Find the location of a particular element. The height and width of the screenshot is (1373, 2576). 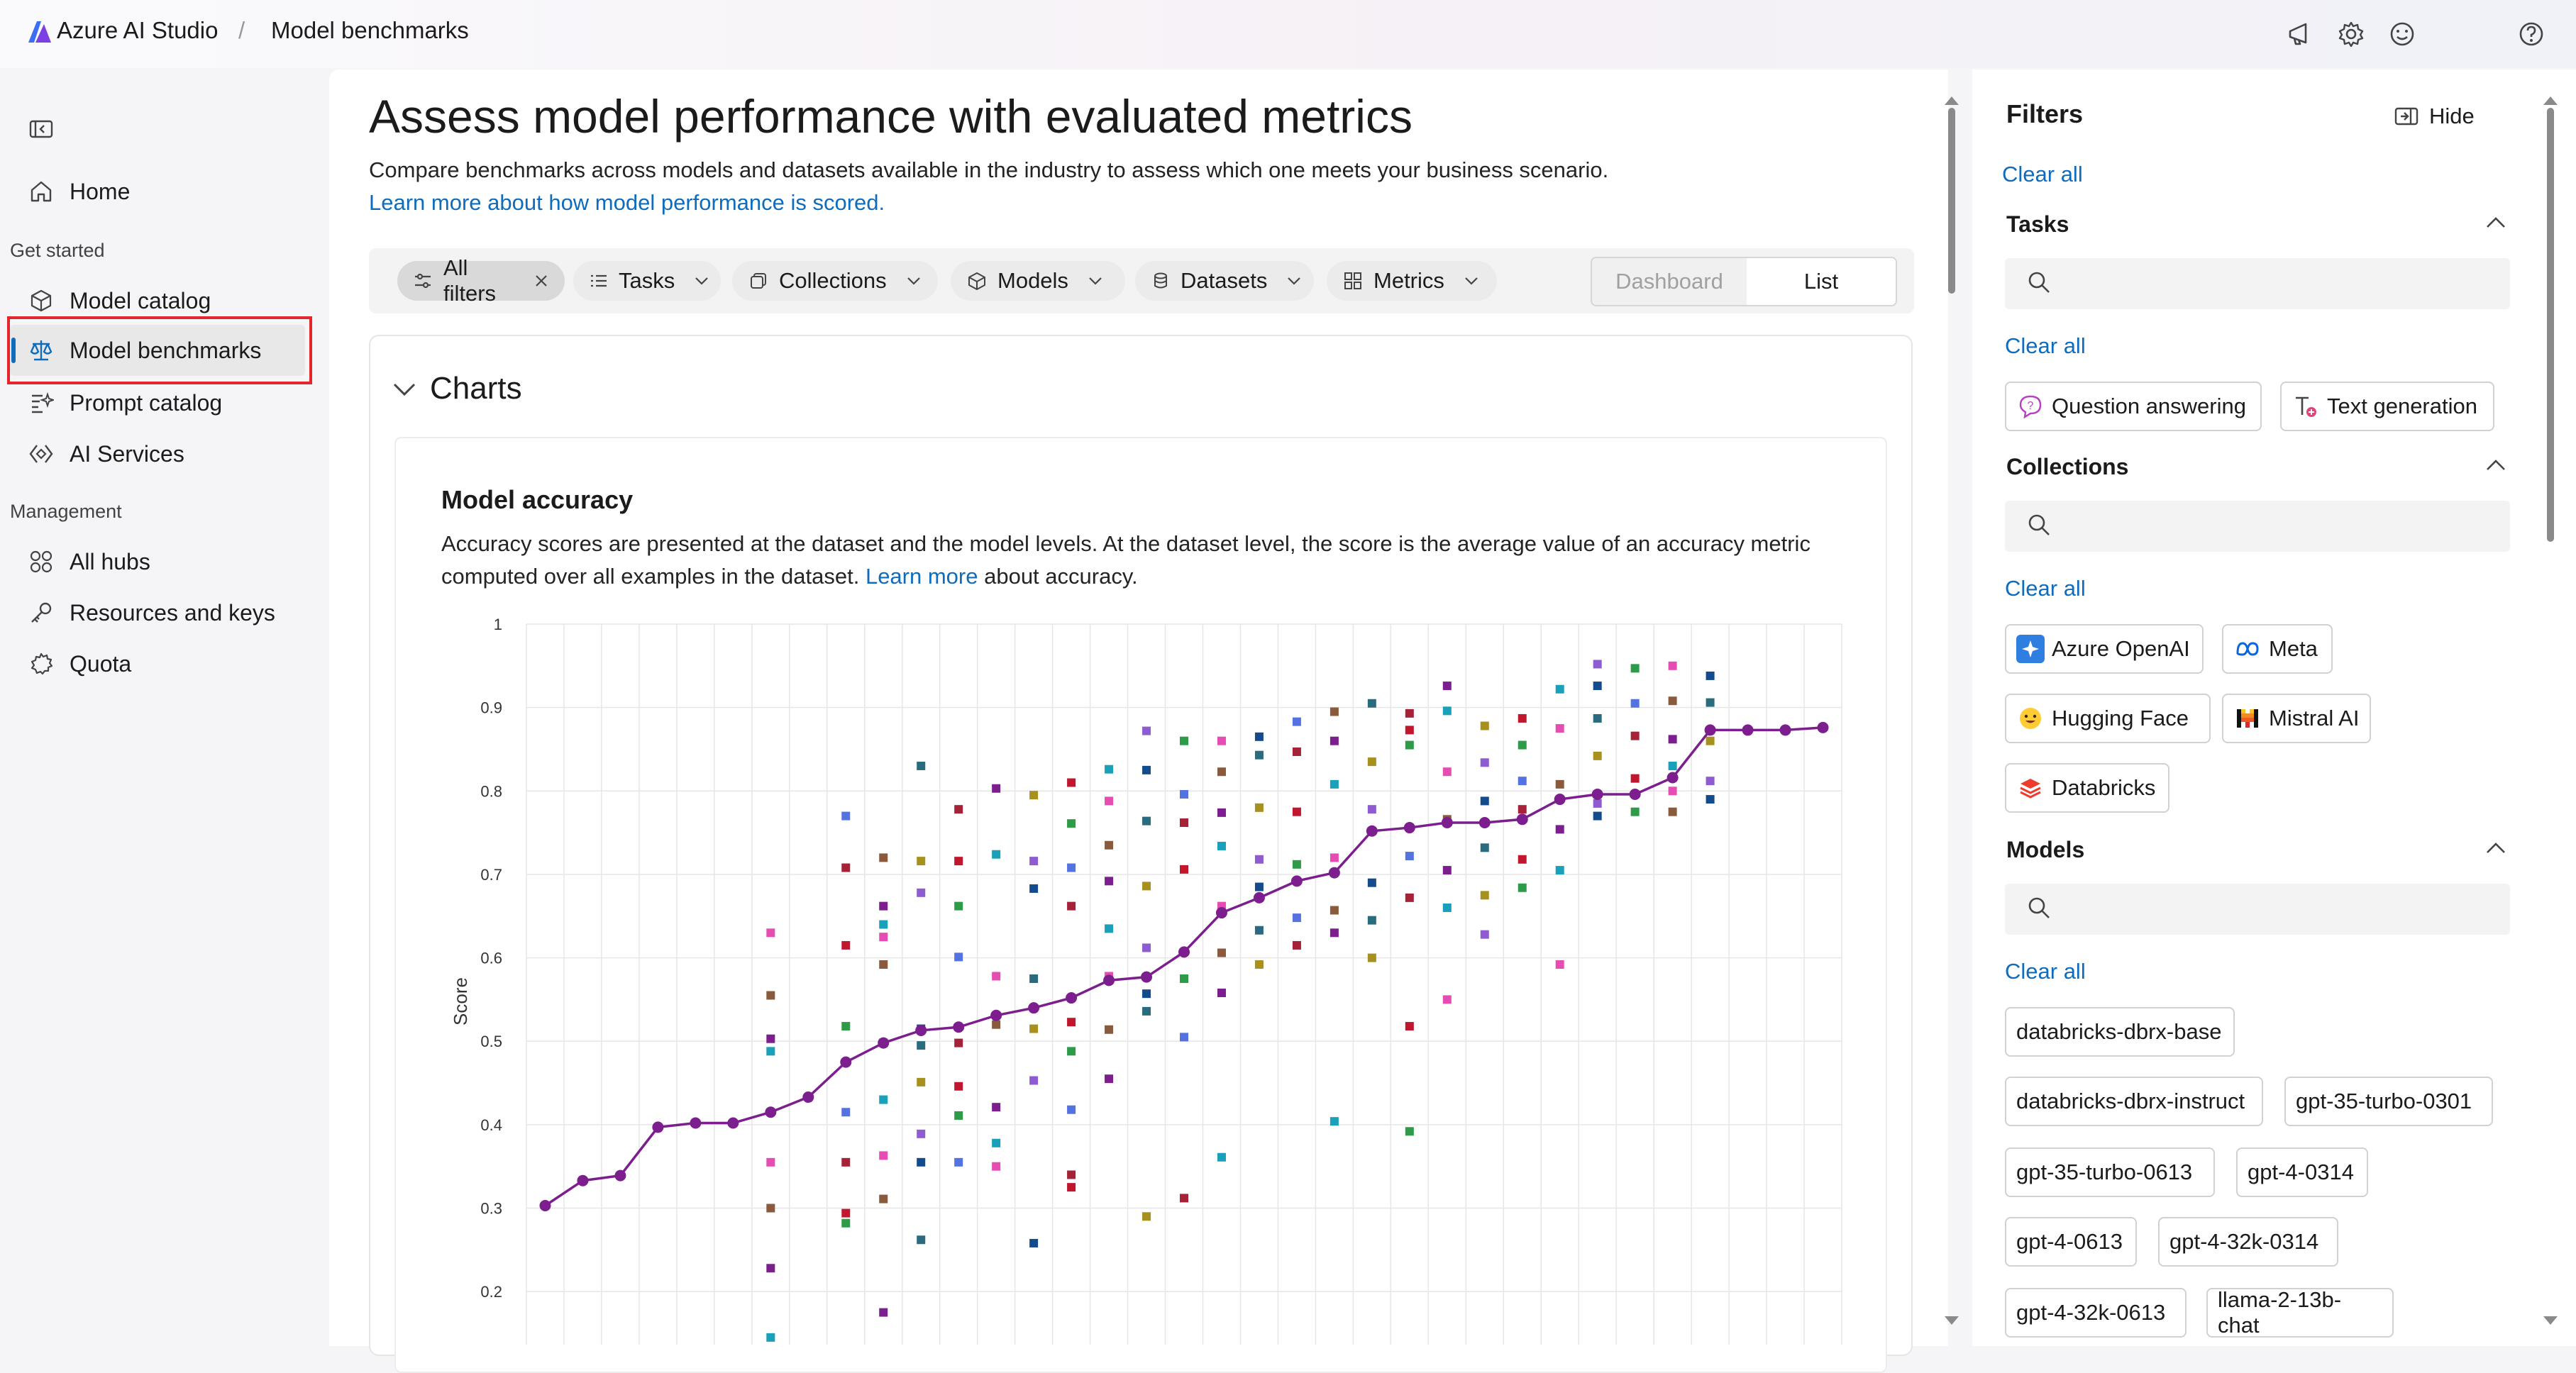

main-scrollbar is located at coordinates (1951, 201).